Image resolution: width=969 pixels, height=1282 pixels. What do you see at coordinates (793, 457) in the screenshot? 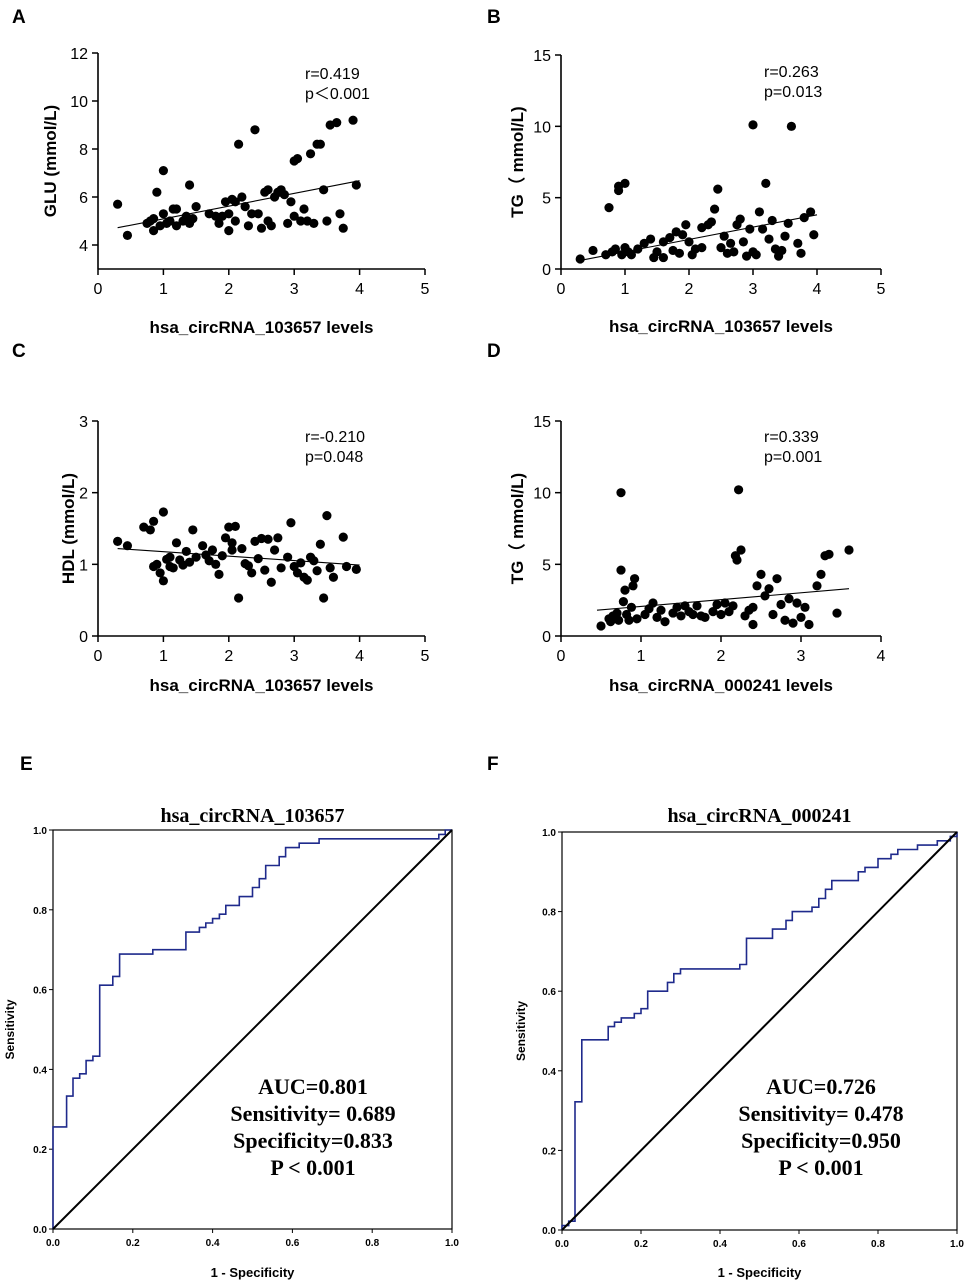
I see `stat-annotation: p=0.001` at bounding box center [793, 457].